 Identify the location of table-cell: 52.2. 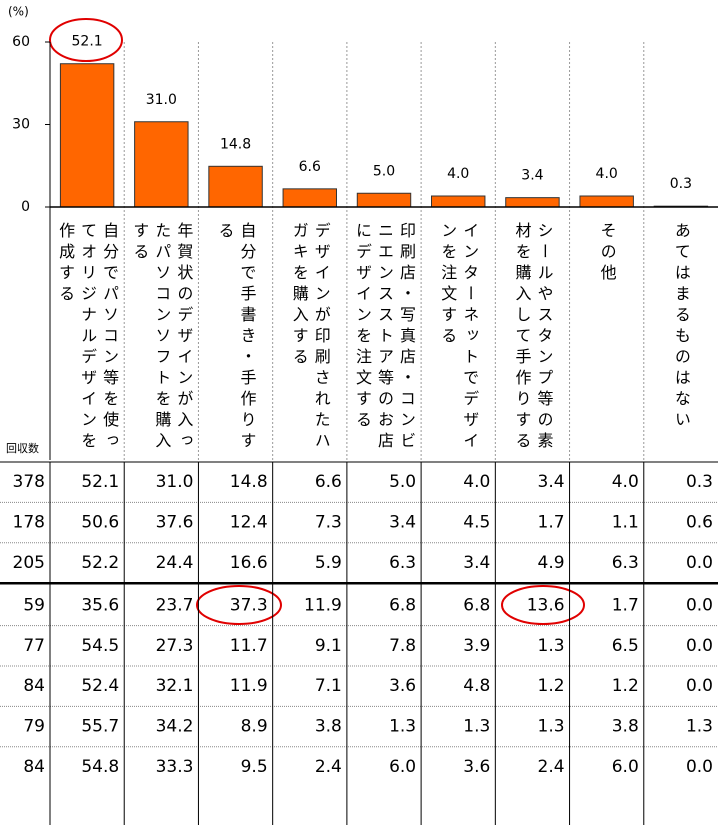
(100, 563).